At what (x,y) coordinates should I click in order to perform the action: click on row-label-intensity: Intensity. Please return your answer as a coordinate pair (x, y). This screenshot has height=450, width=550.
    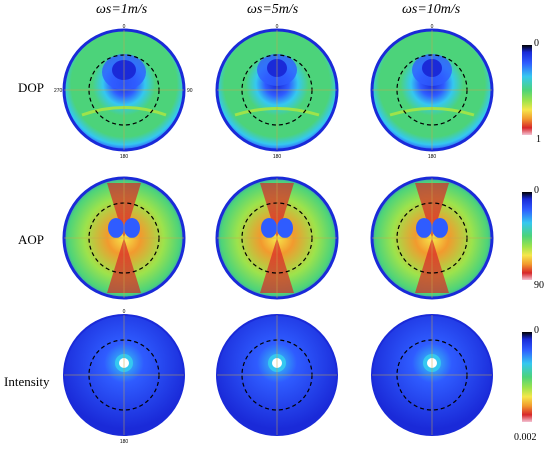
    Looking at the image, I should click on (27, 381).